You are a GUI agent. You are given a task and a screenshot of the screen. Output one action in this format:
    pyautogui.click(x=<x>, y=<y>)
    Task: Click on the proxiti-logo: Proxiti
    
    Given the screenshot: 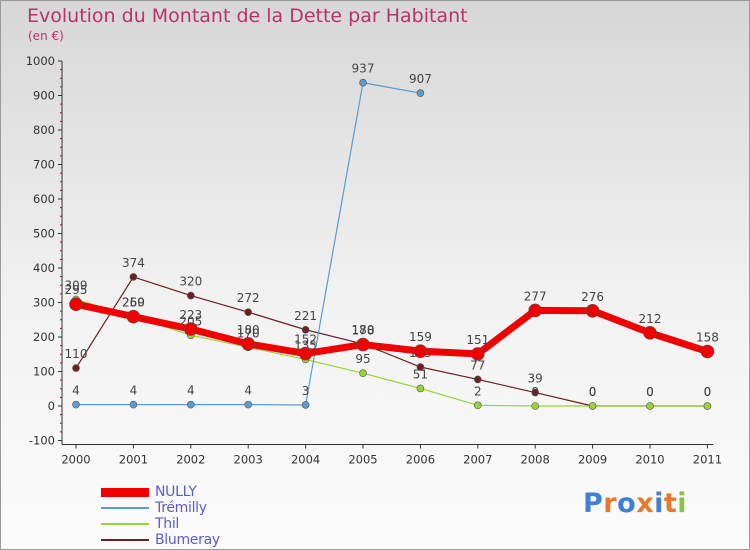 What is the action you would take?
    pyautogui.click(x=635, y=503)
    